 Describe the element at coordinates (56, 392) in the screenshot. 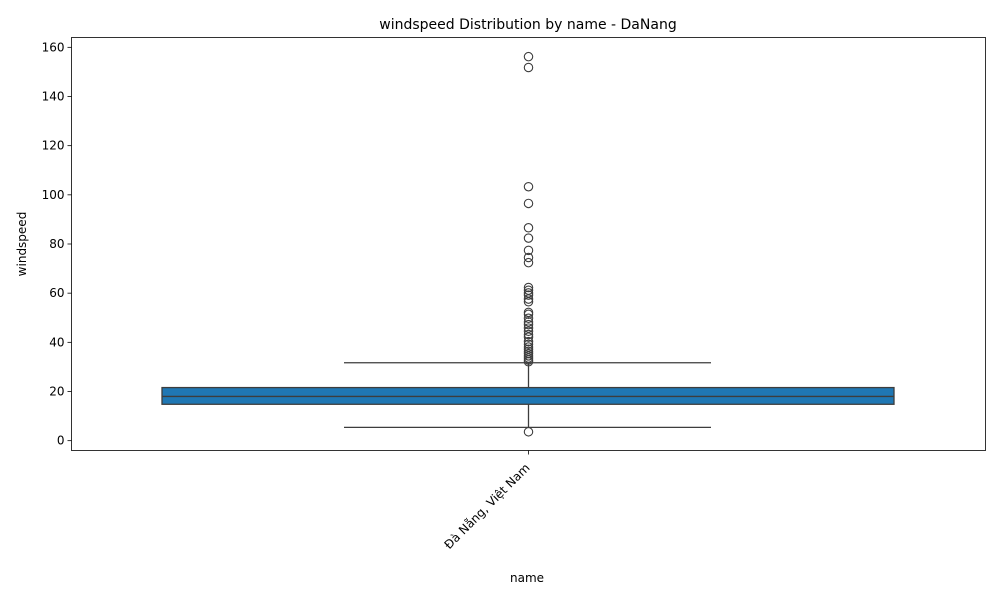

I see `y-tick-label: 20` at that location.